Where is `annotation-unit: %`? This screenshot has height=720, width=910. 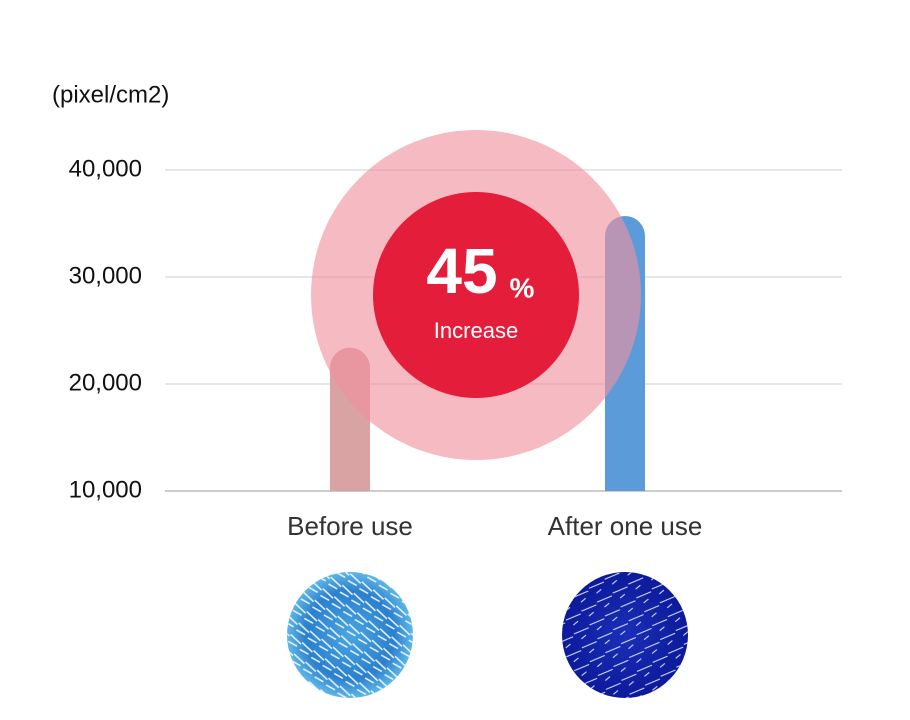 annotation-unit: % is located at coordinates (522, 287).